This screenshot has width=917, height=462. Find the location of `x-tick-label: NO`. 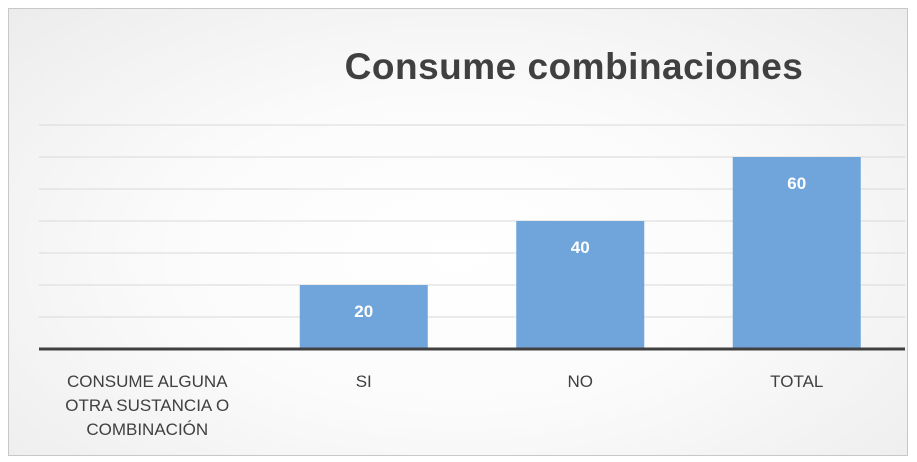

x-tick-label: NO is located at coordinates (581, 381).